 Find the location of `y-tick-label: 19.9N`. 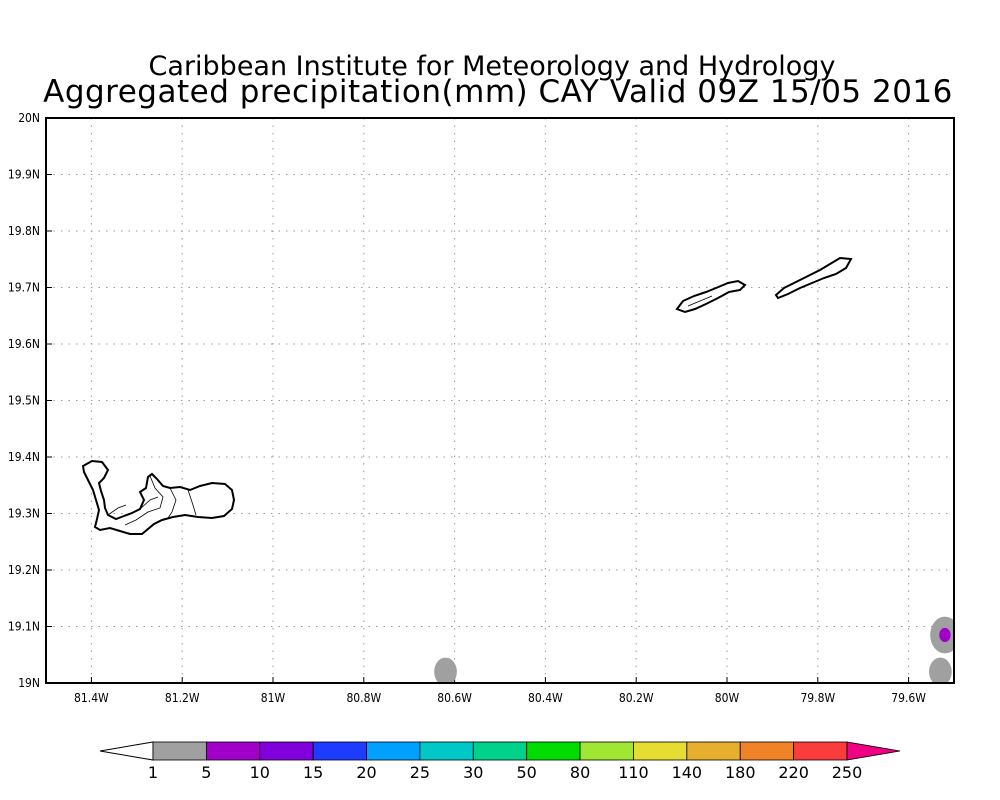

y-tick-label: 19.9N is located at coordinates (24, 175).